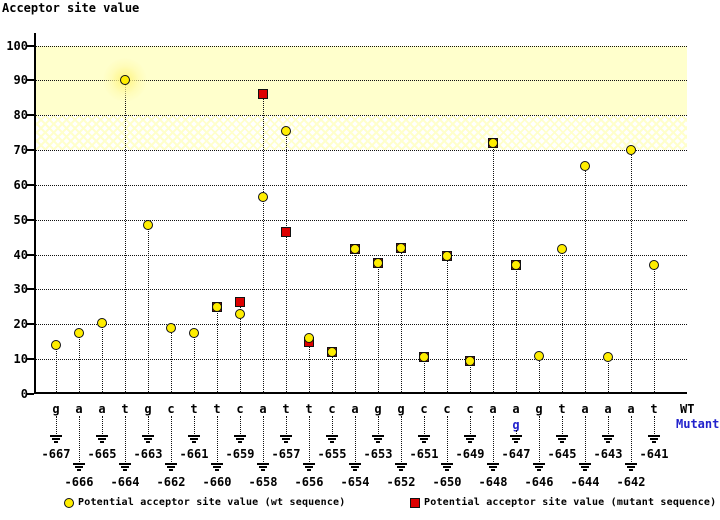  Describe the element at coordinates (631, 482) in the screenshot. I see `position-label: -642` at that location.